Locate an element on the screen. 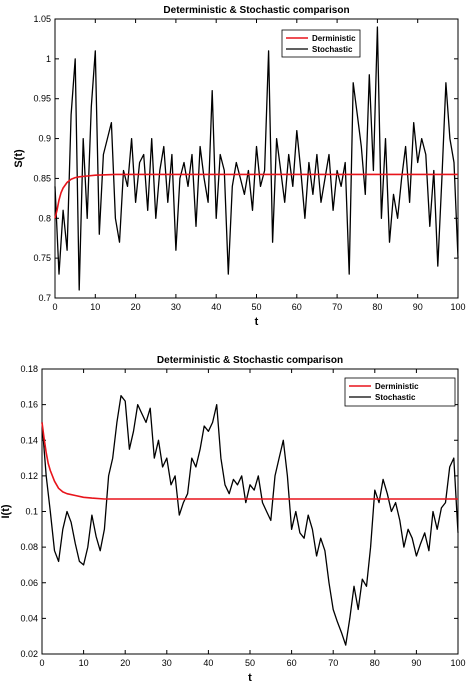 This screenshot has width=474, height=690. y-tick-label: 0.06 is located at coordinates (29, 583).